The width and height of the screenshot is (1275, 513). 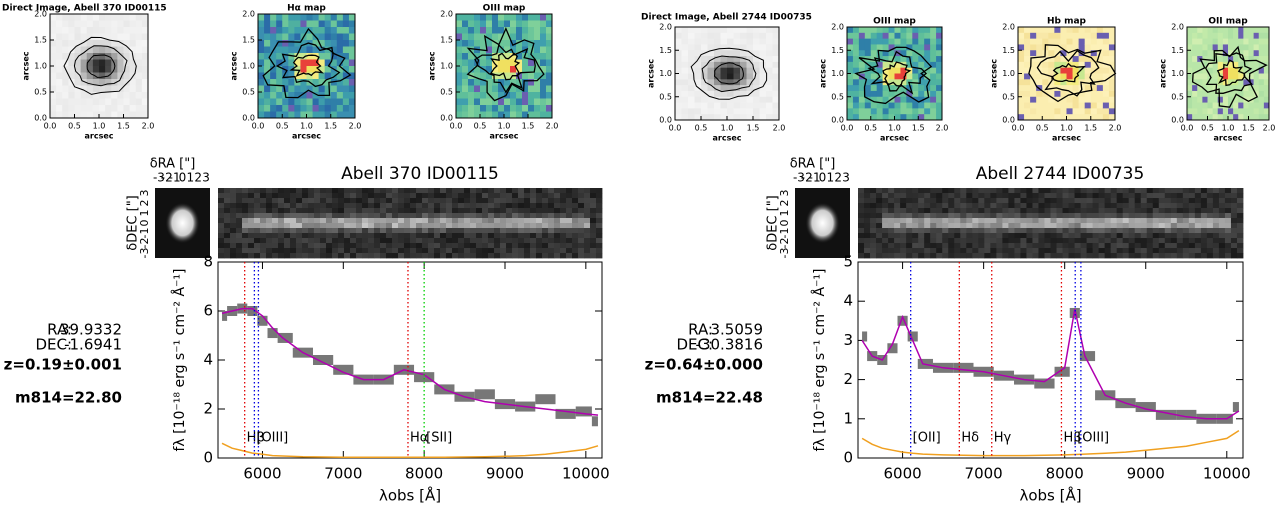 What do you see at coordinates (343, 474) in the screenshot?
I see `x-tick-label: 7000` at bounding box center [343, 474].